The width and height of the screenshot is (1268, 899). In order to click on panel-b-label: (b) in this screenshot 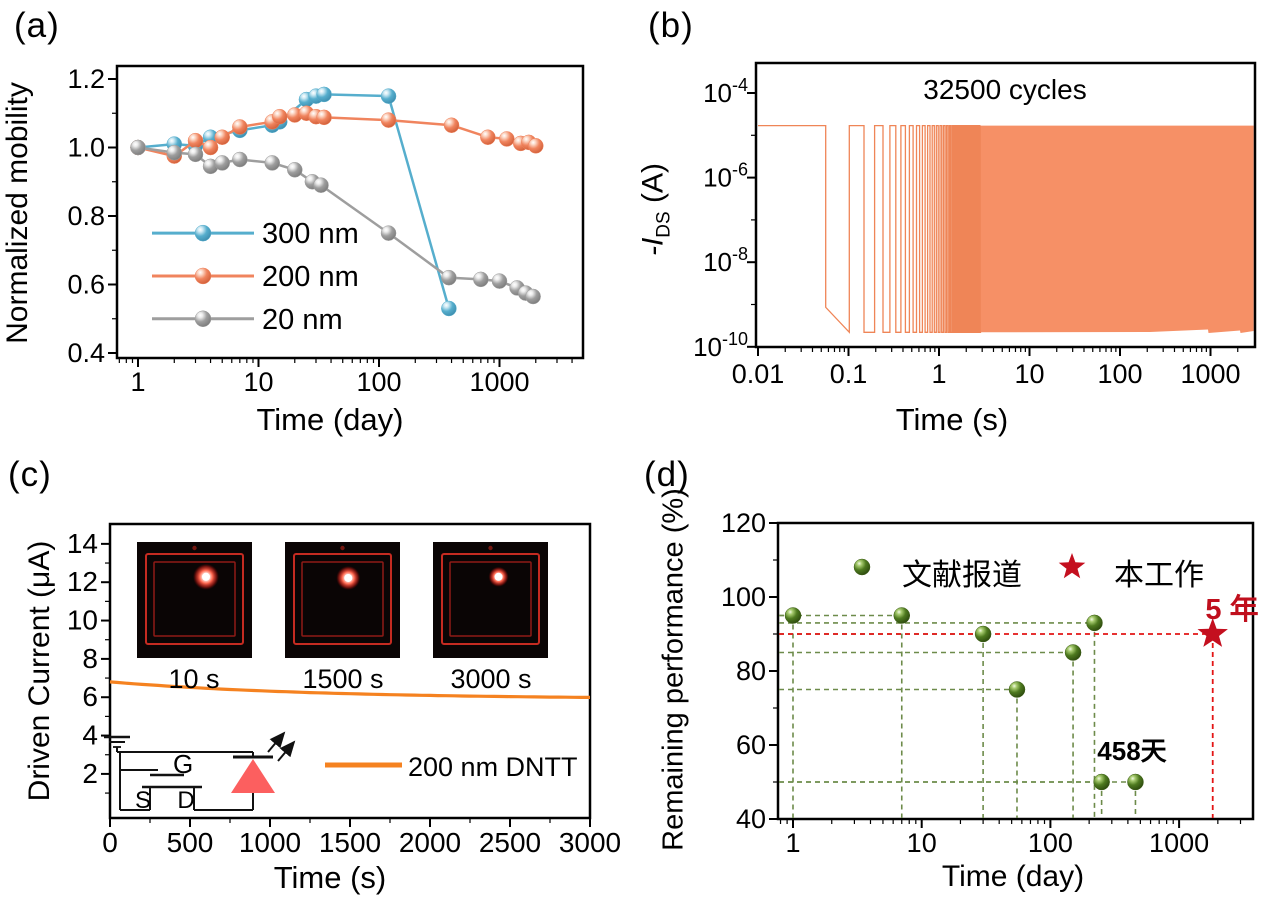, I will do `click(671, 25)`.